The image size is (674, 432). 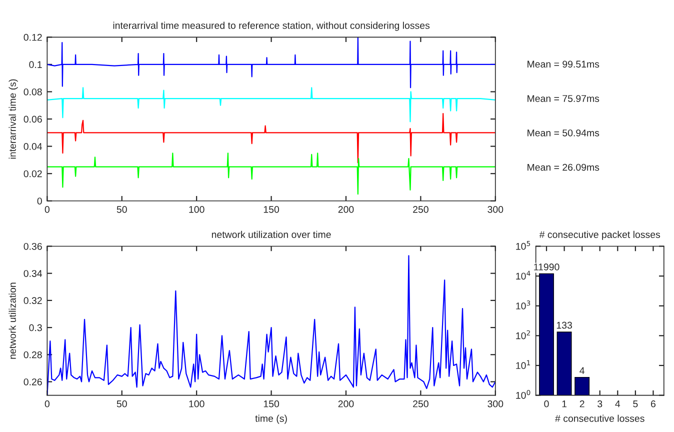 What do you see at coordinates (33, 273) in the screenshot?
I see `y-tick-label: 0.34` at bounding box center [33, 273].